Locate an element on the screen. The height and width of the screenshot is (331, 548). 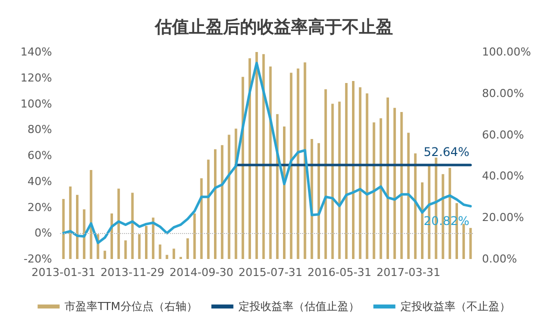
x-tick-label: 2016-05-31 is located at coordinates (339, 272).